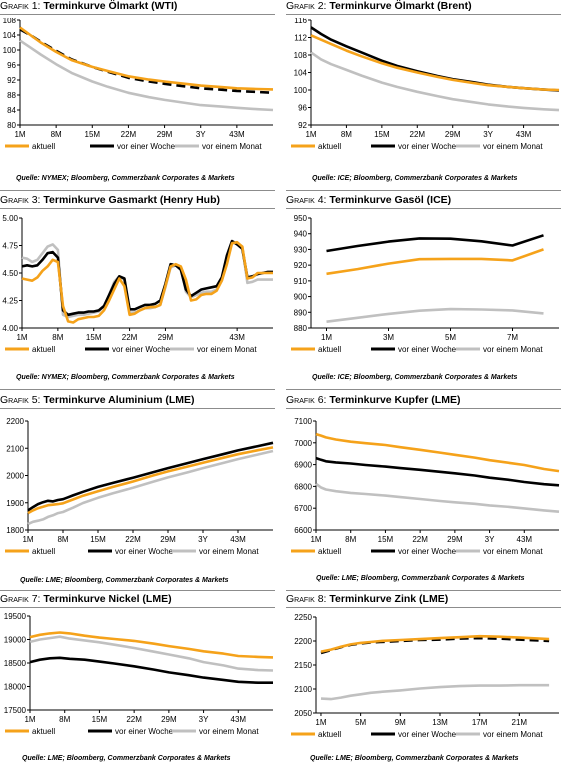 Image resolution: width=561 pixels, height=765 pixels. Describe the element at coordinates (388, 337) in the screenshot. I see `x-tick-label: 3M` at that location.